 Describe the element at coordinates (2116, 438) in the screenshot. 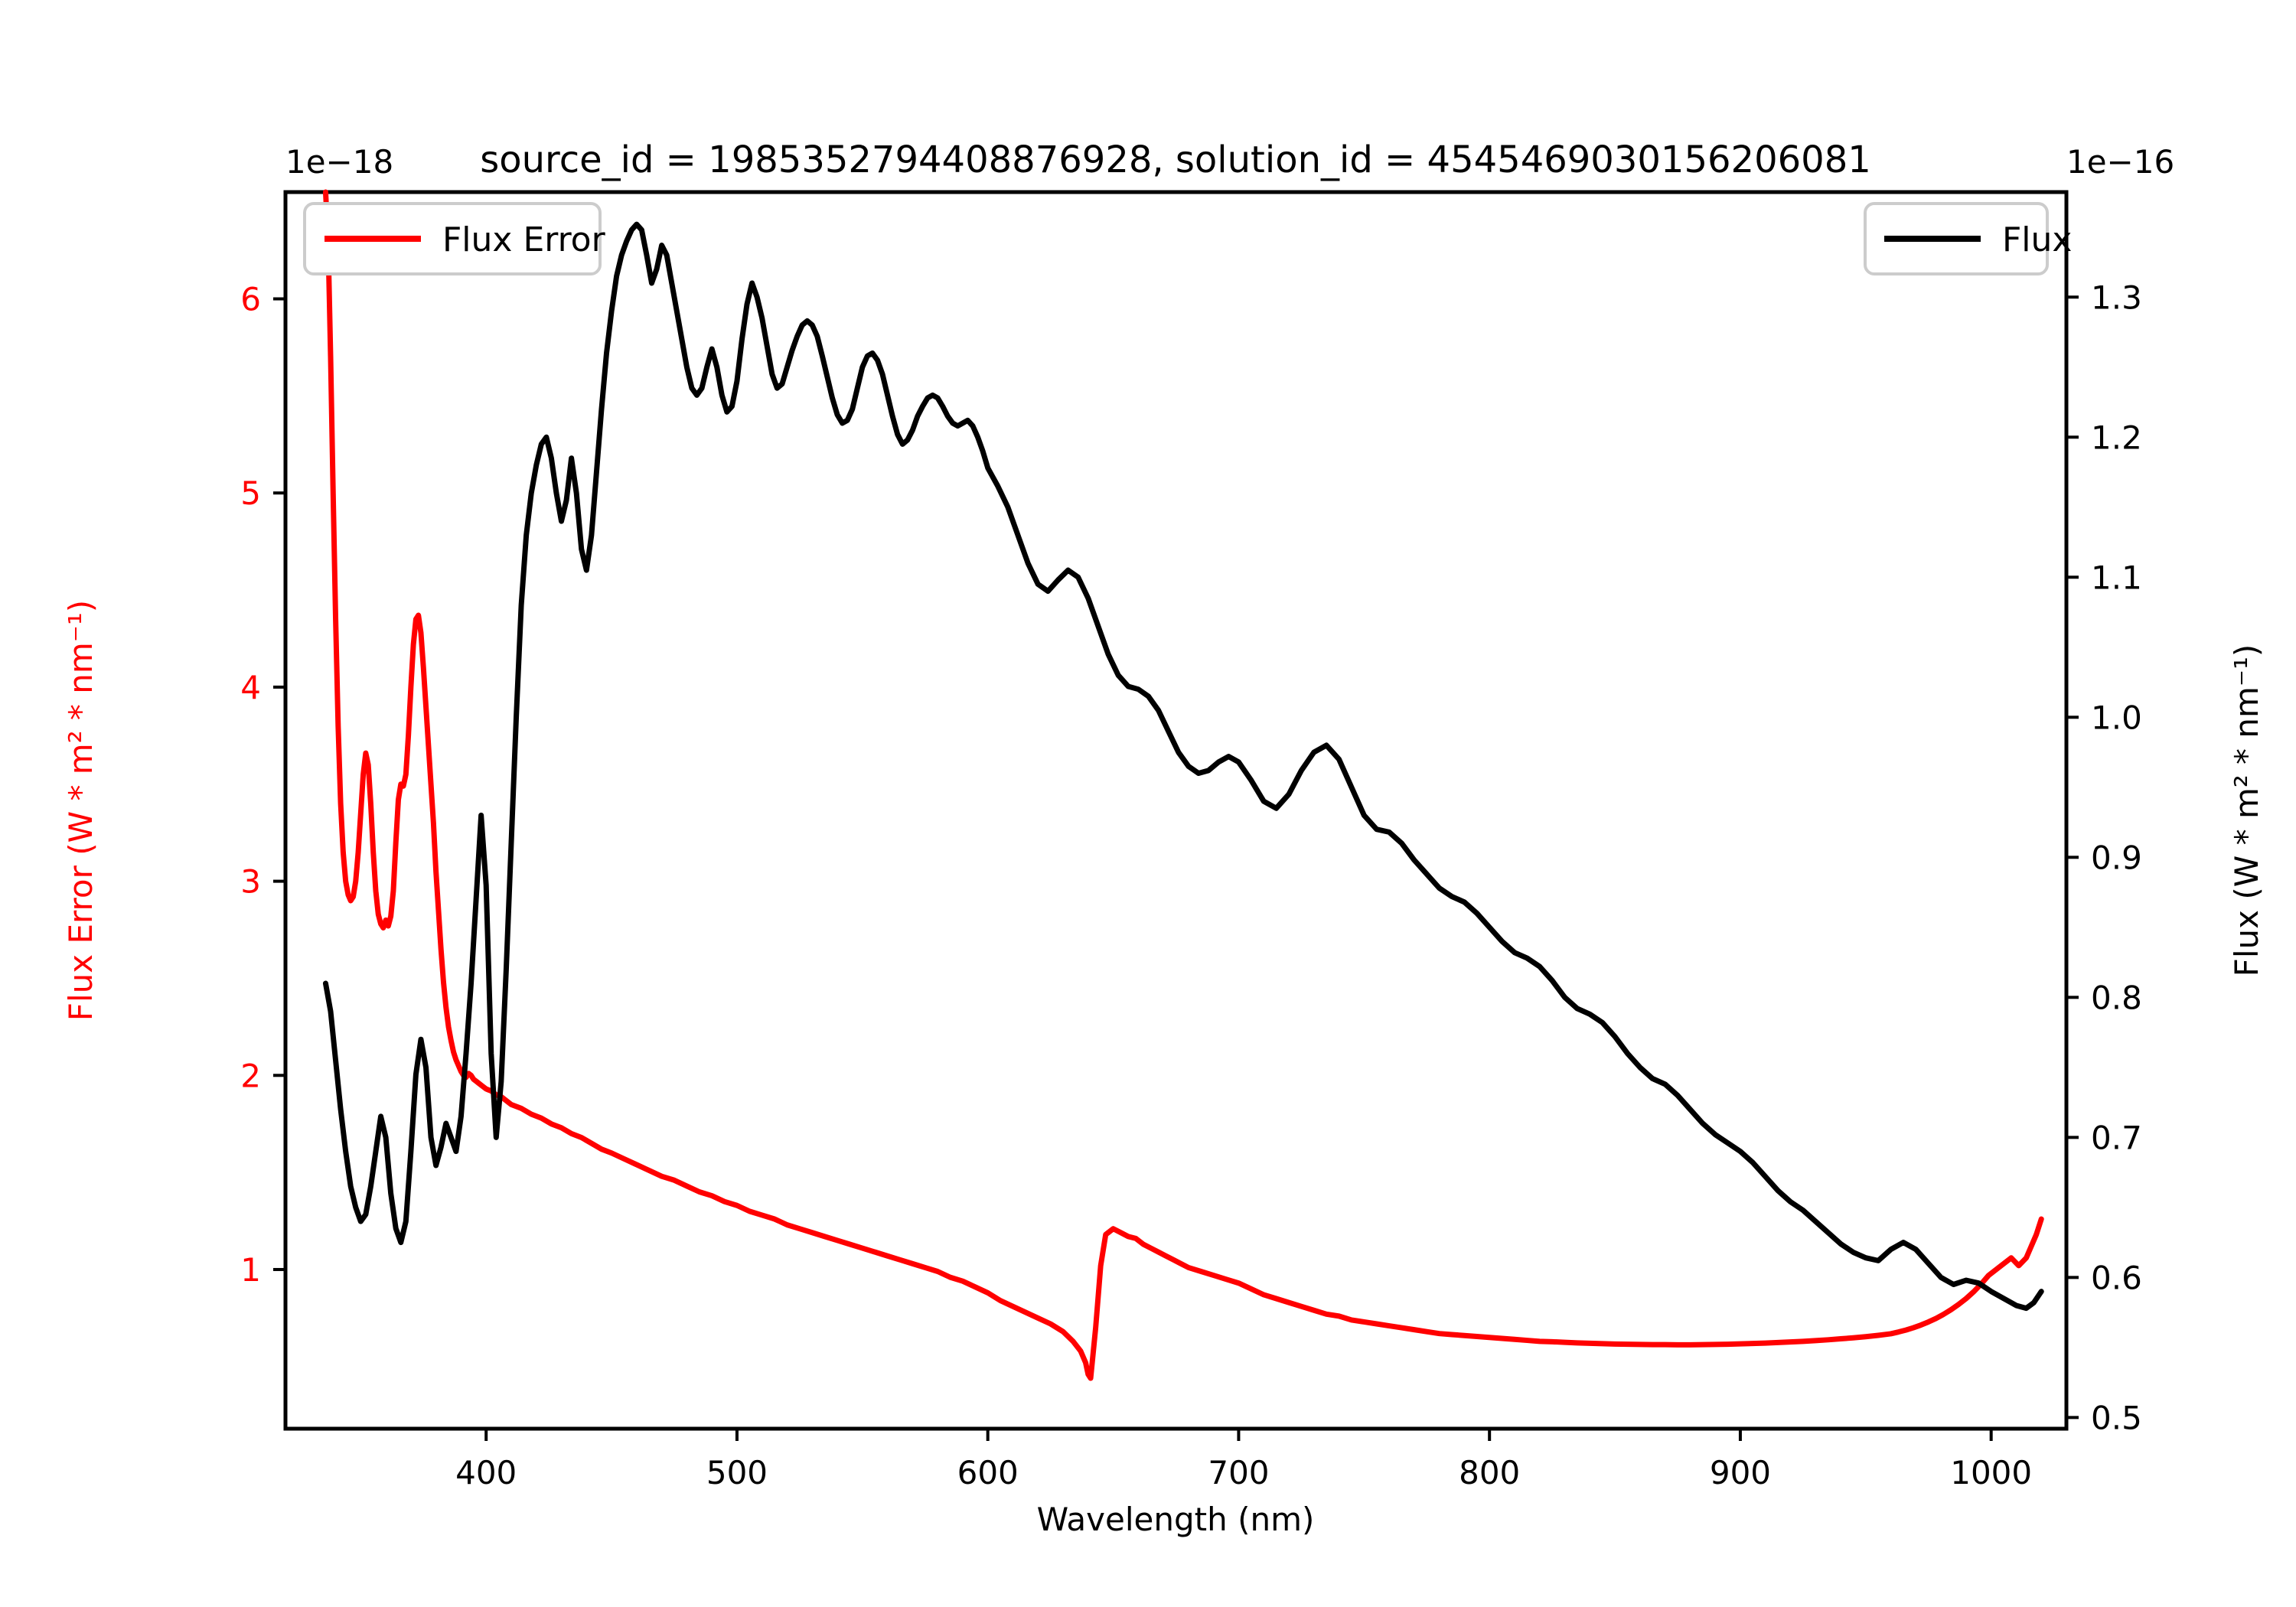

I see `right-y-tick-label: 1.2` at that location.